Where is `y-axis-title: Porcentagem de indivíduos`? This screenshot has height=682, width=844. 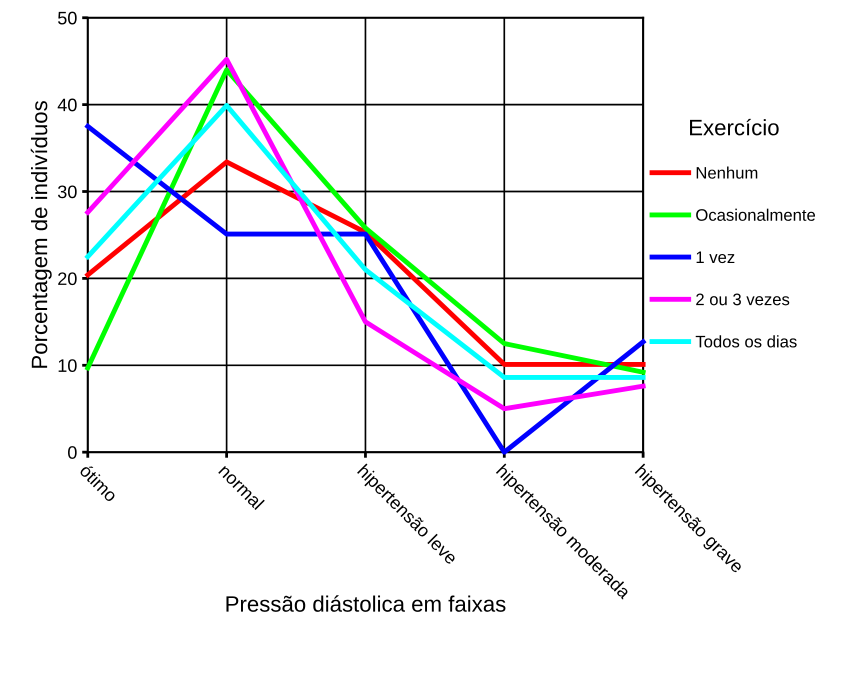
y-axis-title: Porcentagem de indivíduos is located at coordinates (41, 234).